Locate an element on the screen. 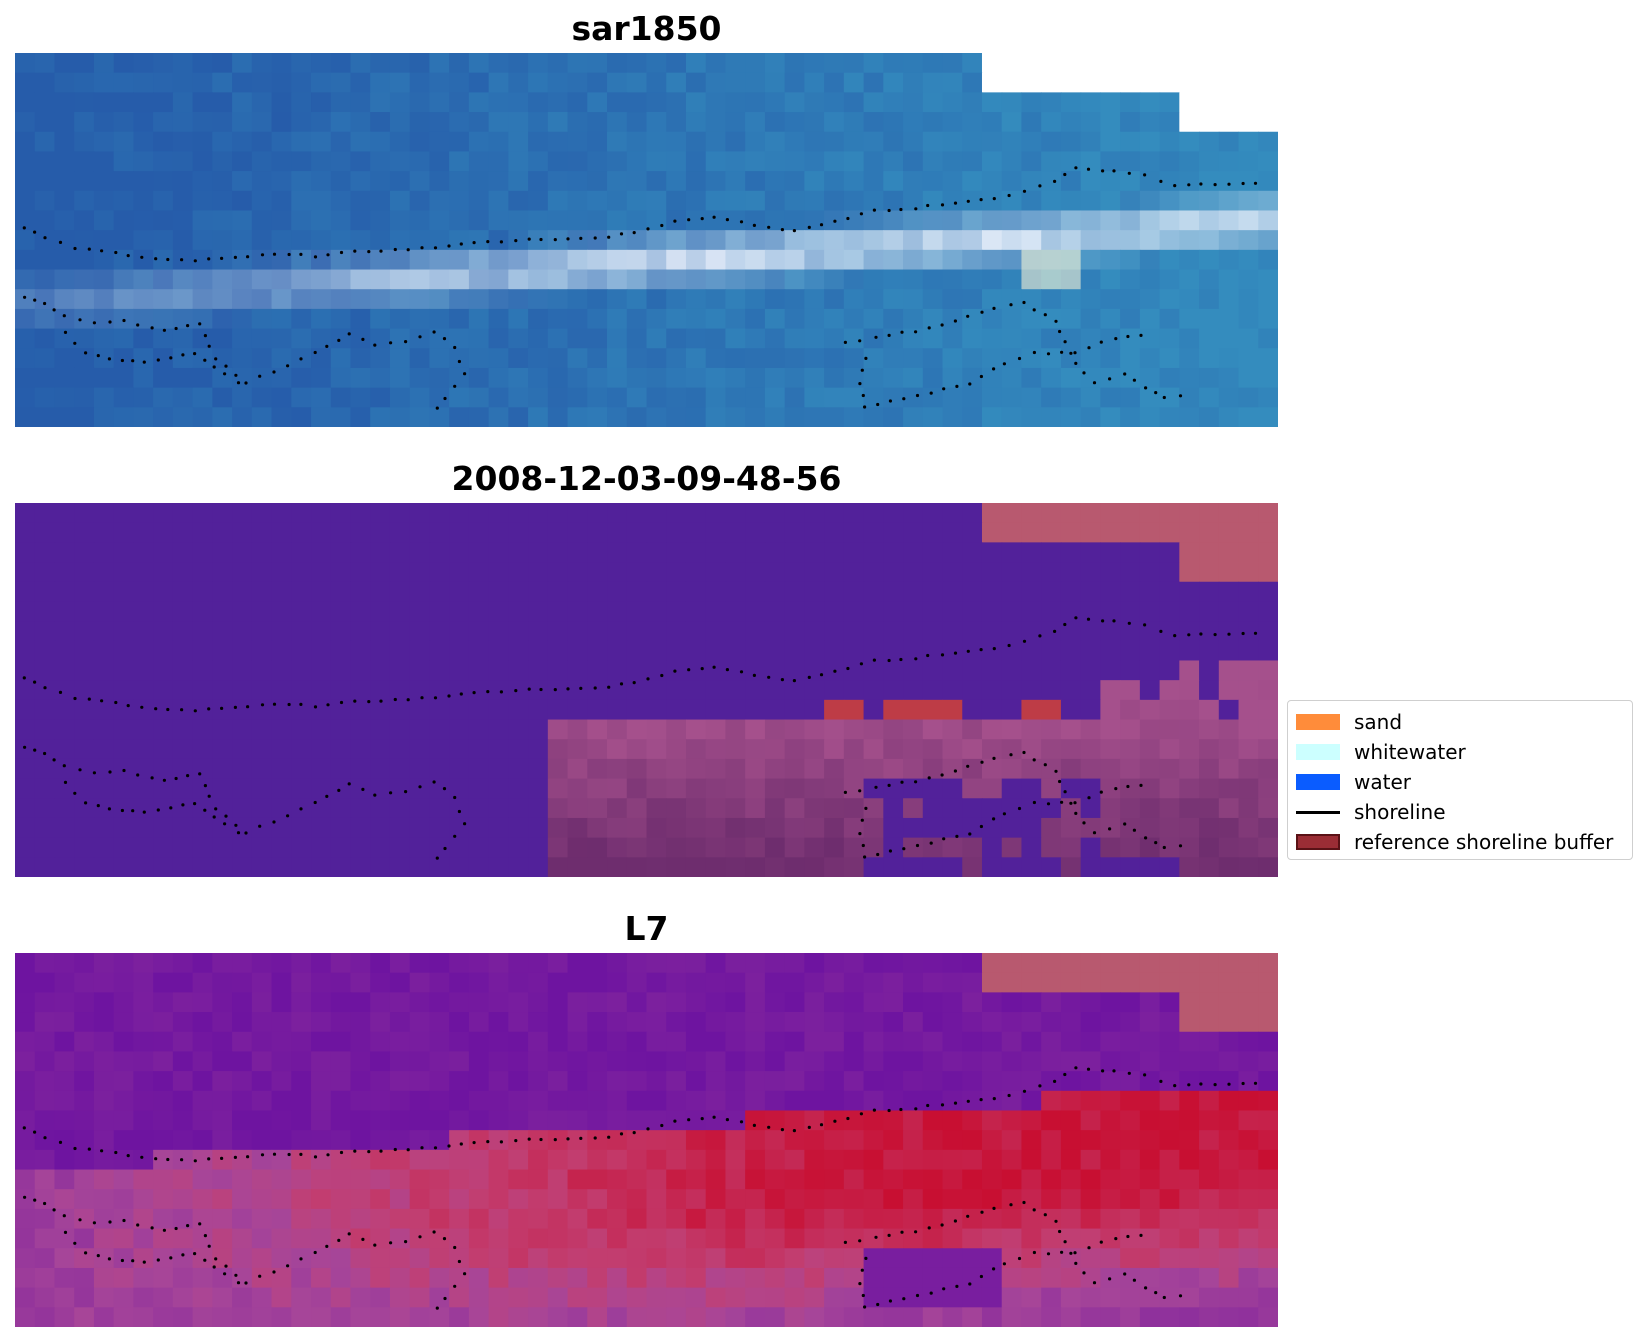  legend-label: water is located at coordinates (1382, 782).